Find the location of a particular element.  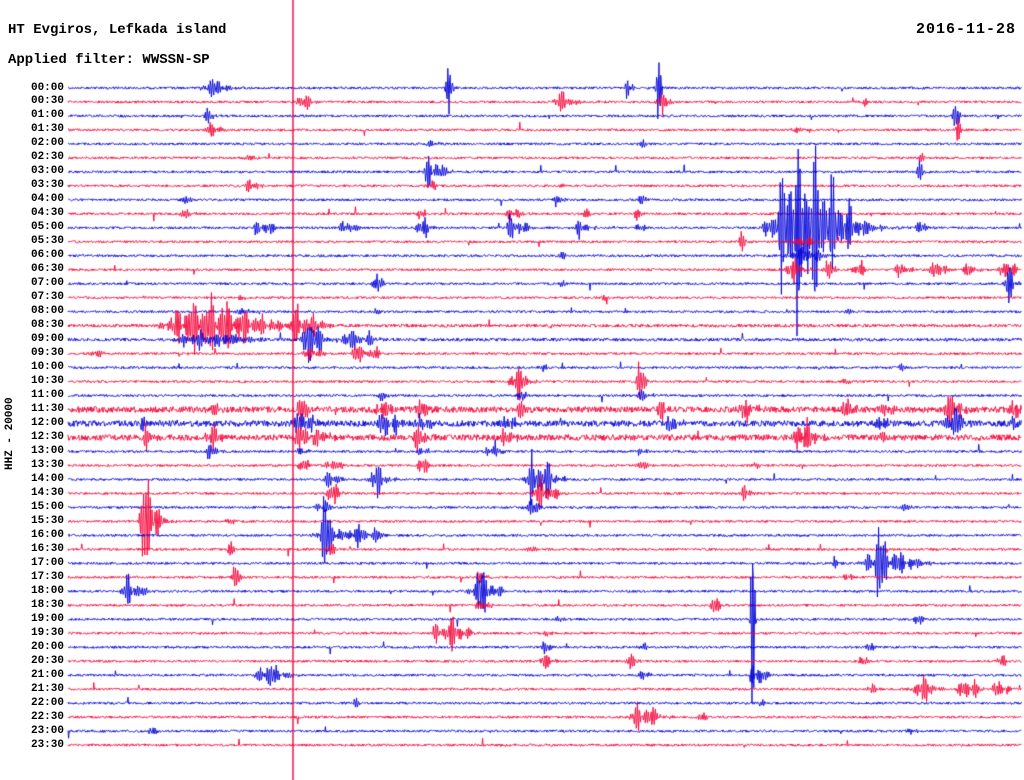

time-label: 15:30 is located at coordinates (47, 520).